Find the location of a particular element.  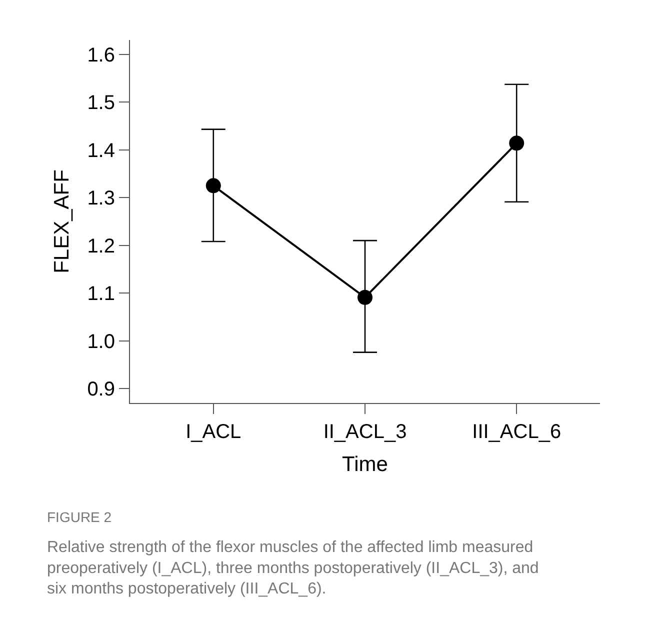

y-tick-label: 1.3 is located at coordinates (101, 199).